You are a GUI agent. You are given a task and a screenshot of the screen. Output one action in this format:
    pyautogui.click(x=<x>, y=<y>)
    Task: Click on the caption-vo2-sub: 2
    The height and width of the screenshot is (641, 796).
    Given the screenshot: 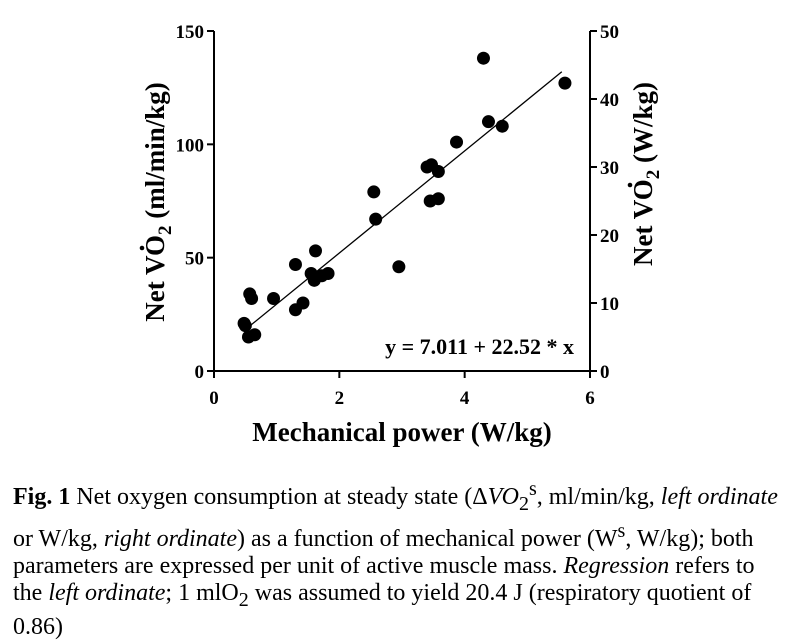 What is the action you would take?
    pyautogui.click(x=523, y=503)
    